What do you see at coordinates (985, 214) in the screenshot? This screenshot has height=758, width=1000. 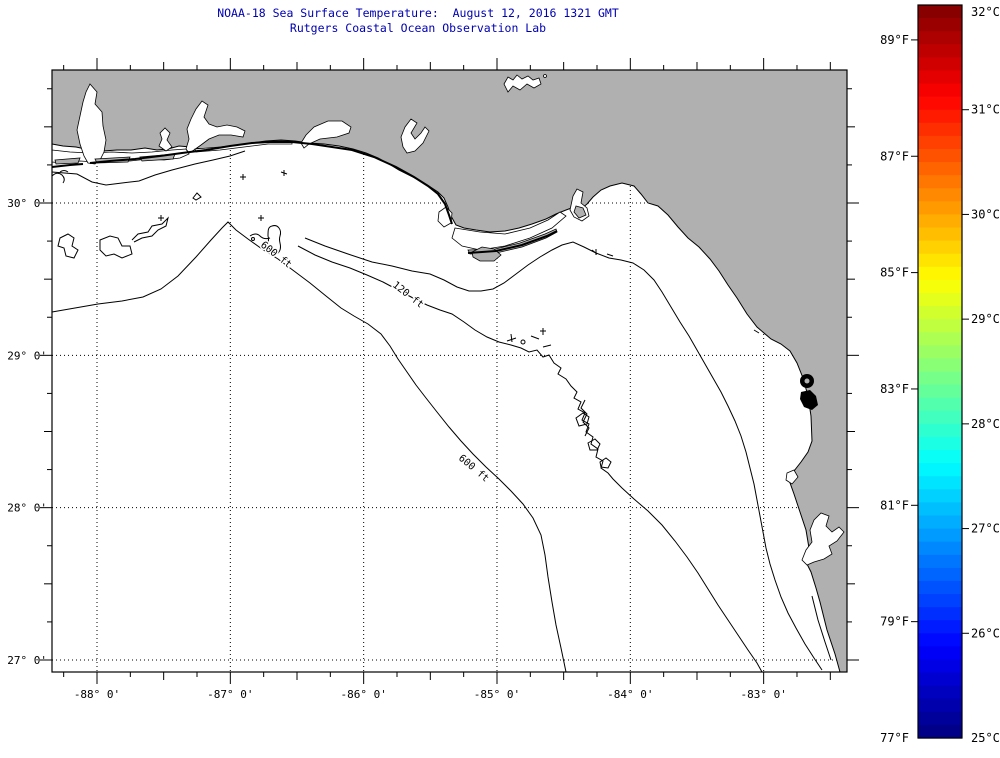 I see `colorbar-celsius-label: 30°C` at bounding box center [985, 214].